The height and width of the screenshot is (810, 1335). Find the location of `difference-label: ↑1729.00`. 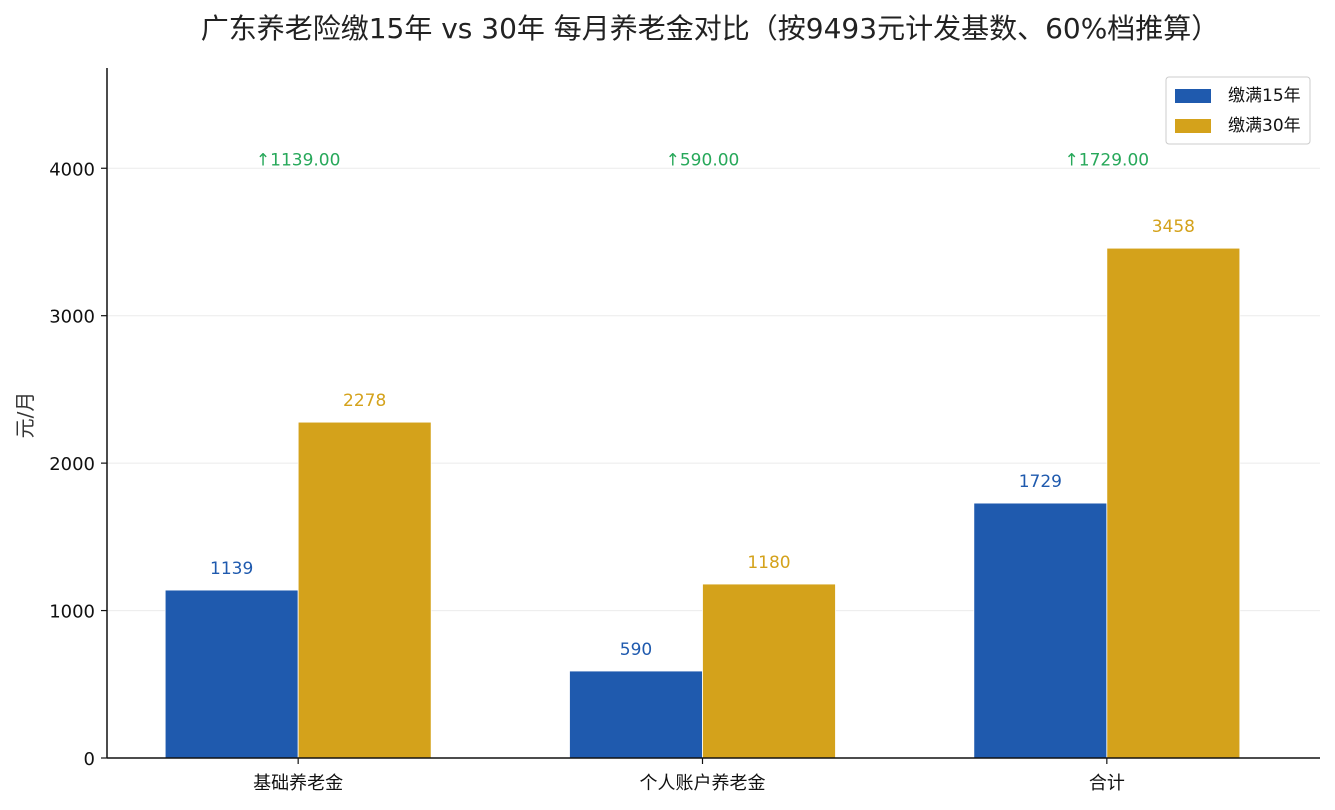

difference-label: ↑1729.00 is located at coordinates (1107, 160).